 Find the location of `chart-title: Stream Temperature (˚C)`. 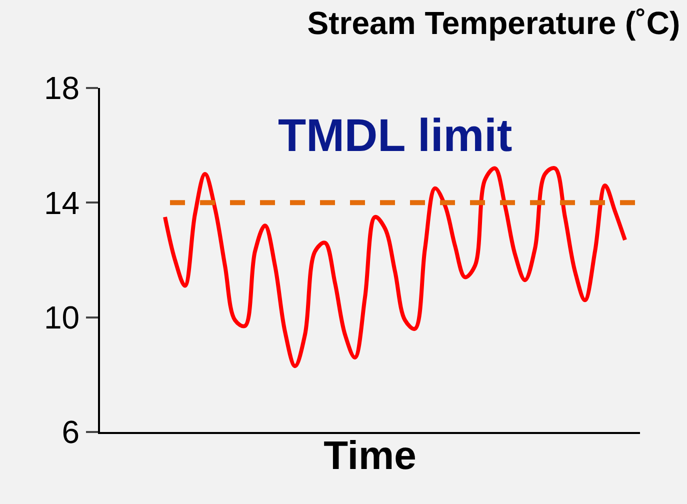

chart-title: Stream Temperature (˚C) is located at coordinates (493, 22).